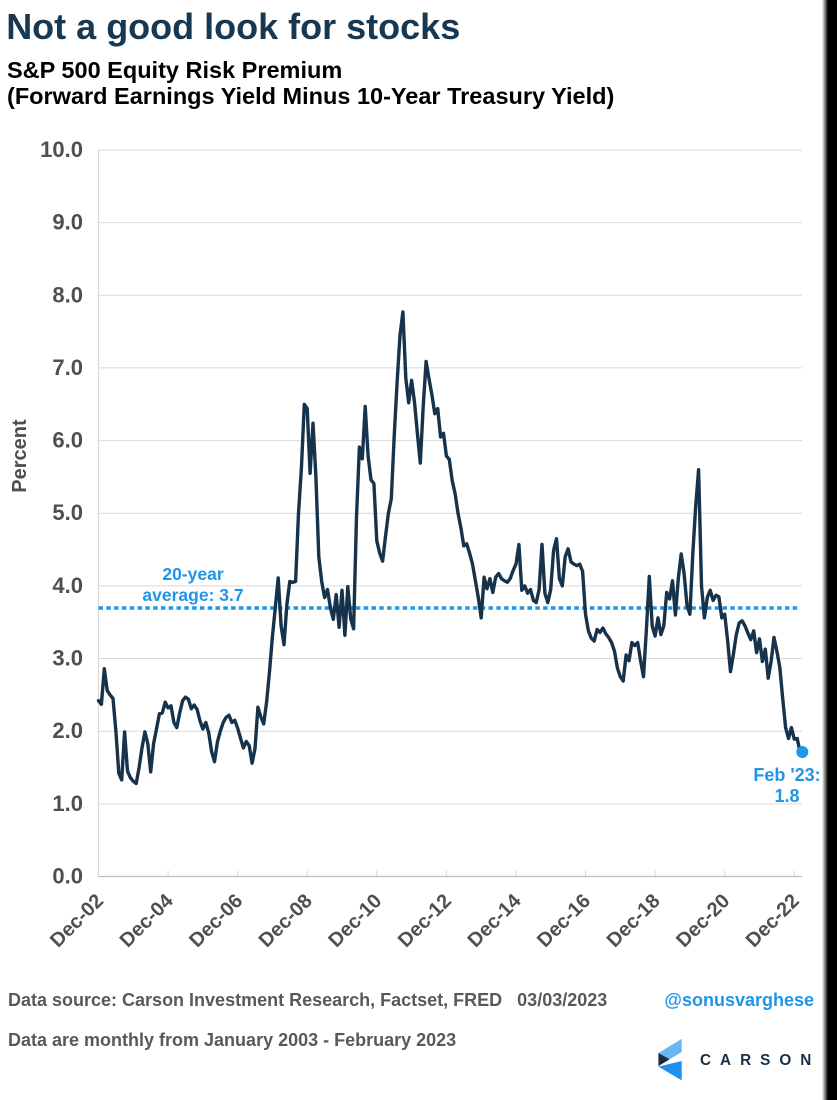  Describe the element at coordinates (192, 574) in the screenshot. I see `svg-text: 20-year` at that location.